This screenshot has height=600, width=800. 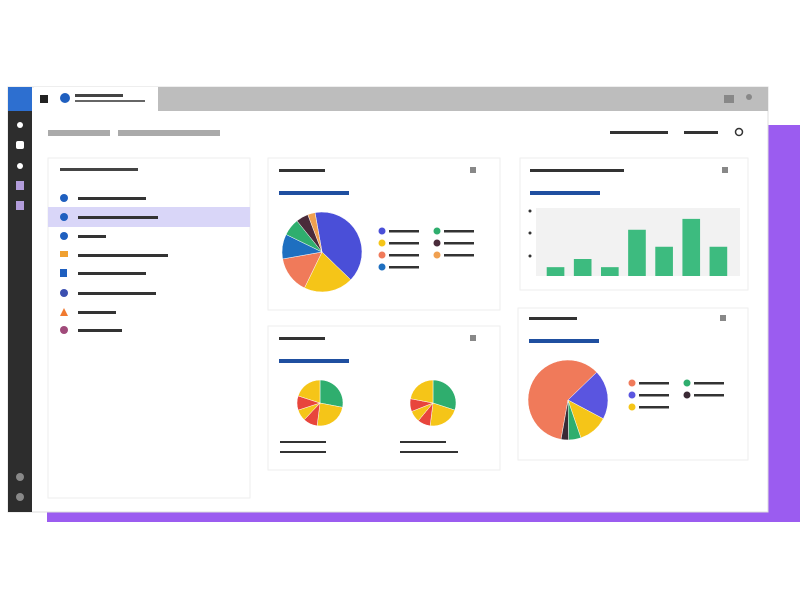 I want to click on sidebar, so click(x=20, y=299).